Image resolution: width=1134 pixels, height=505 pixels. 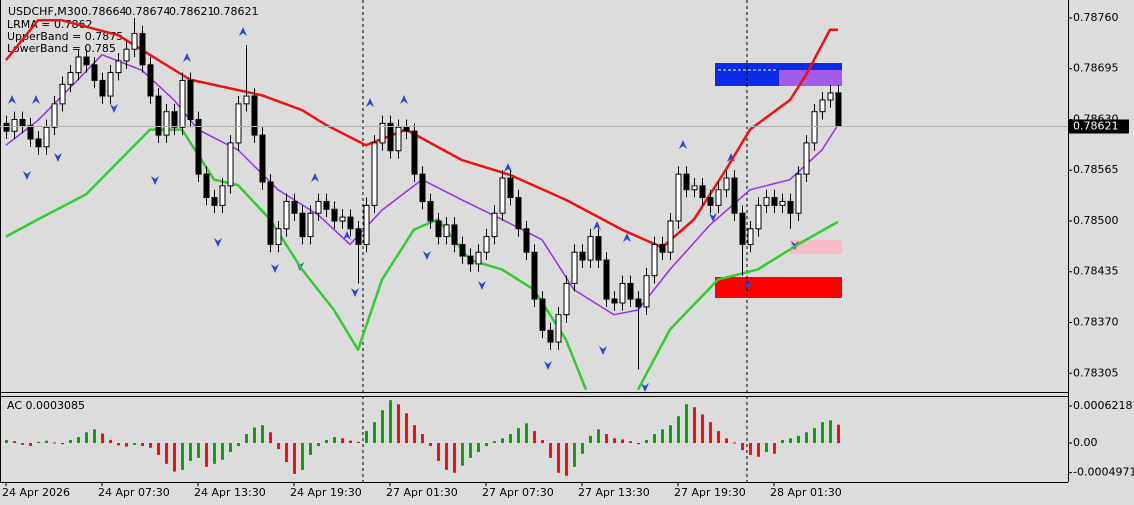 What do you see at coordinates (1096, 68) in the screenshot?
I see `y-tick-label: 0.78695` at bounding box center [1096, 68].